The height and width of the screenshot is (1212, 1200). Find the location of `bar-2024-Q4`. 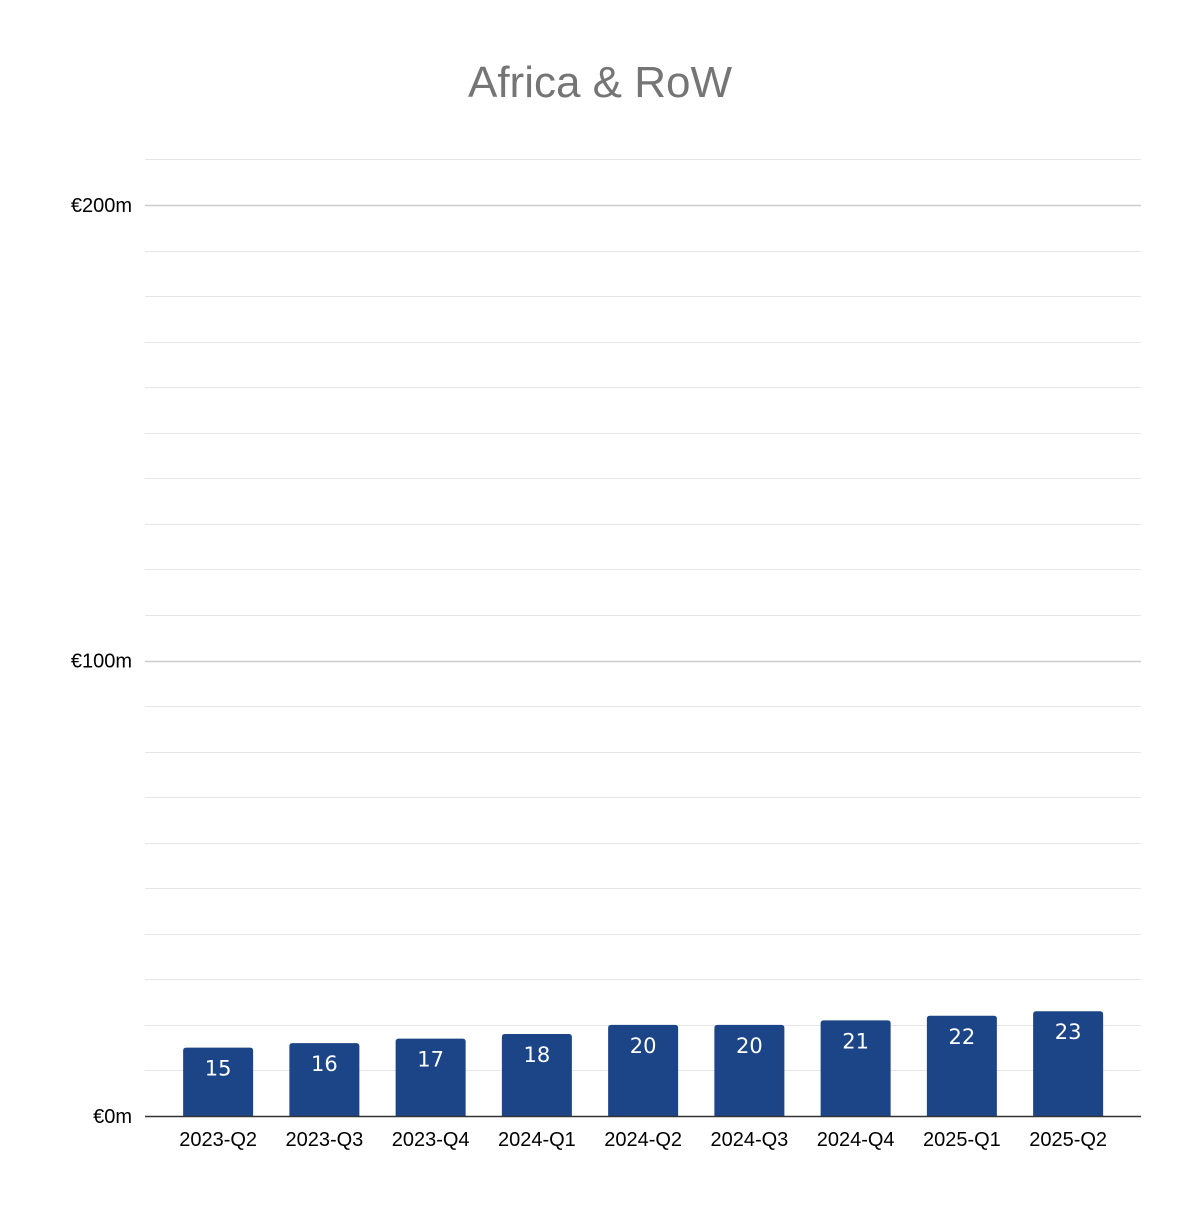

bar-2024-Q4 is located at coordinates (855, 1068).